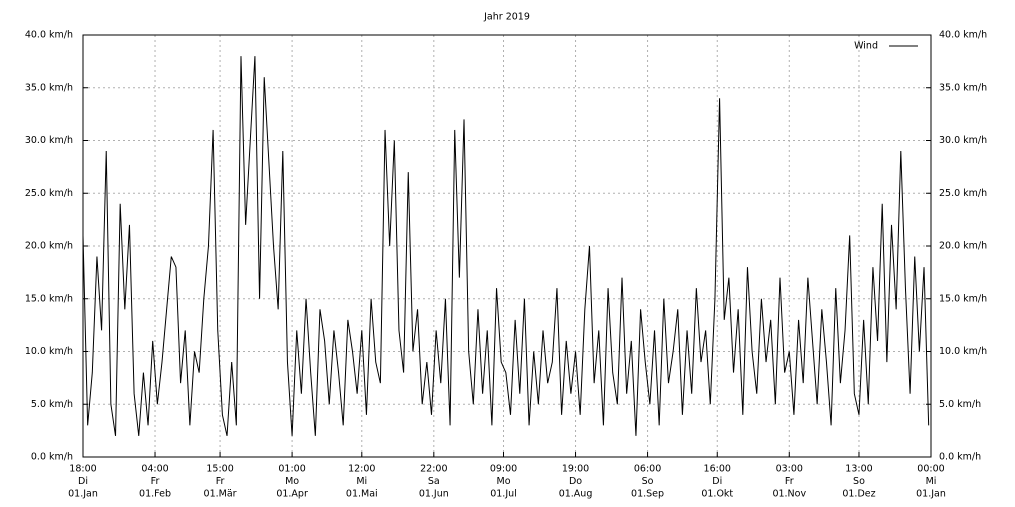  Describe the element at coordinates (647, 469) in the screenshot. I see `x-tick-label: 06:00` at that location.